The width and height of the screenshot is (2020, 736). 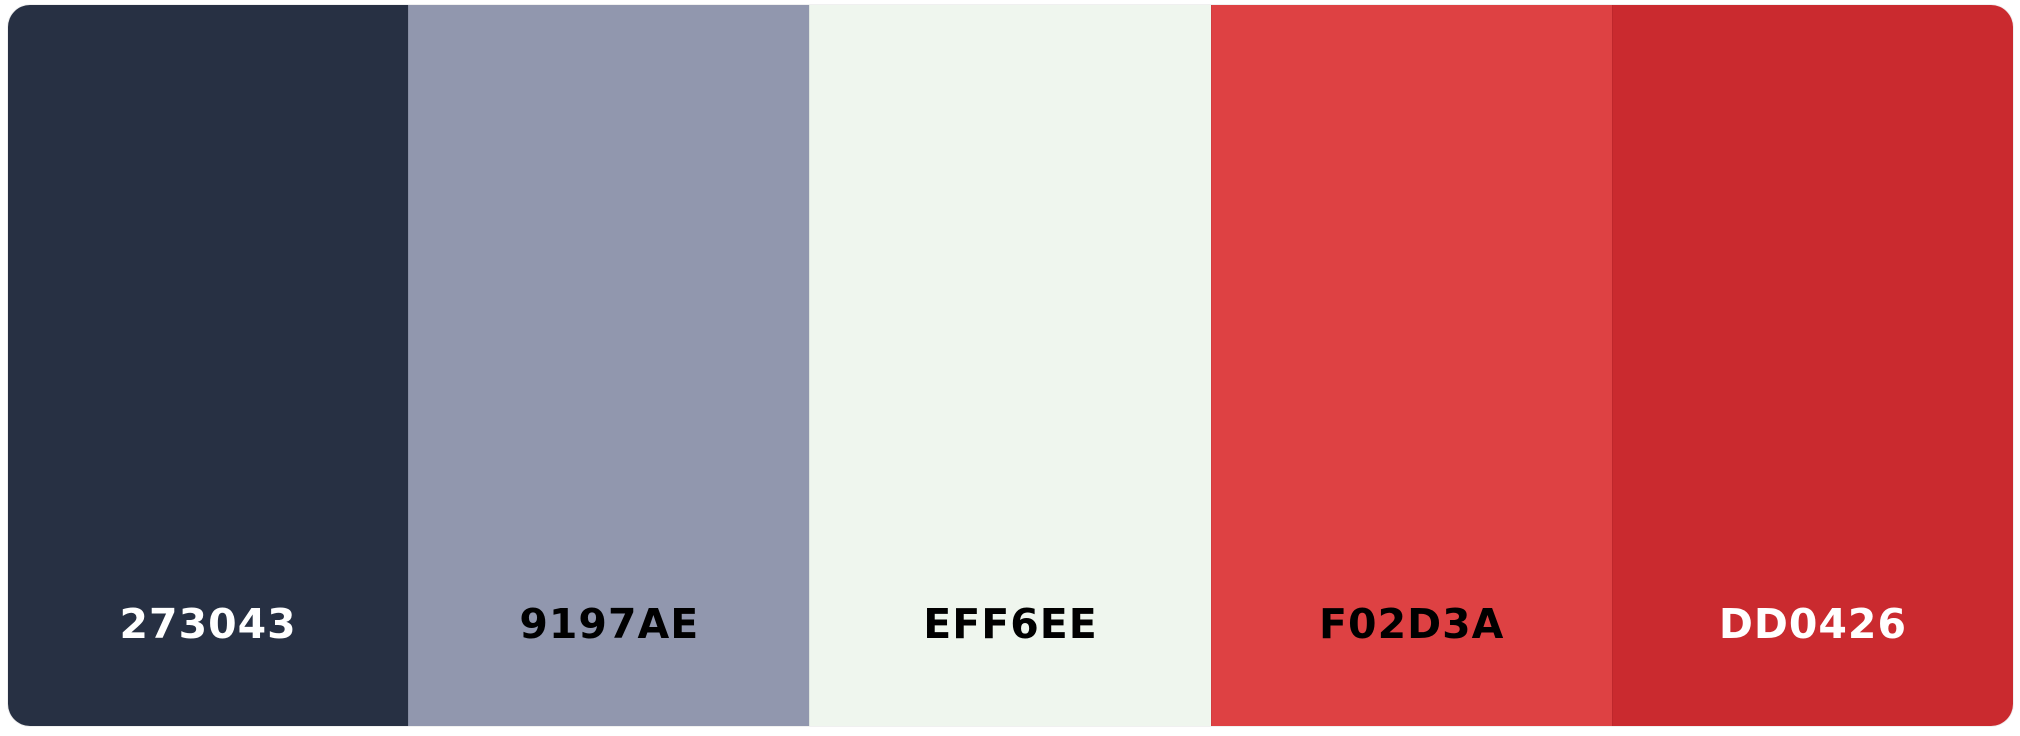 I want to click on hex-label: F02D3A, so click(x=1412, y=624).